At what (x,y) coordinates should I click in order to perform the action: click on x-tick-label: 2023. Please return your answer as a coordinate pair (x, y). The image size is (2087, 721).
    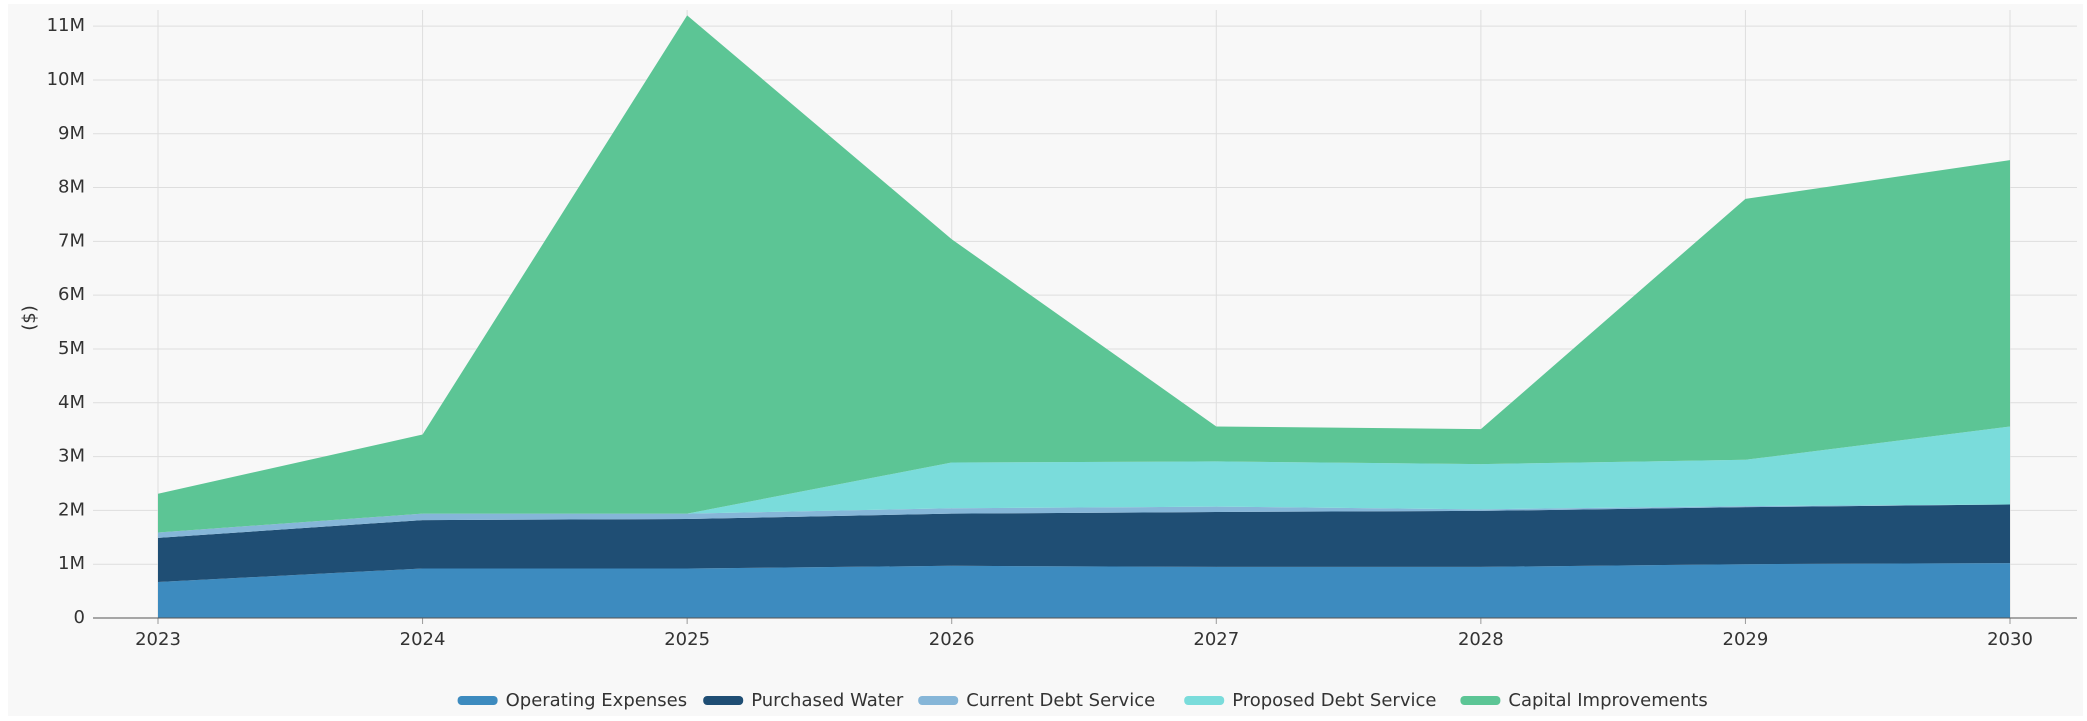
    Looking at the image, I should click on (158, 639).